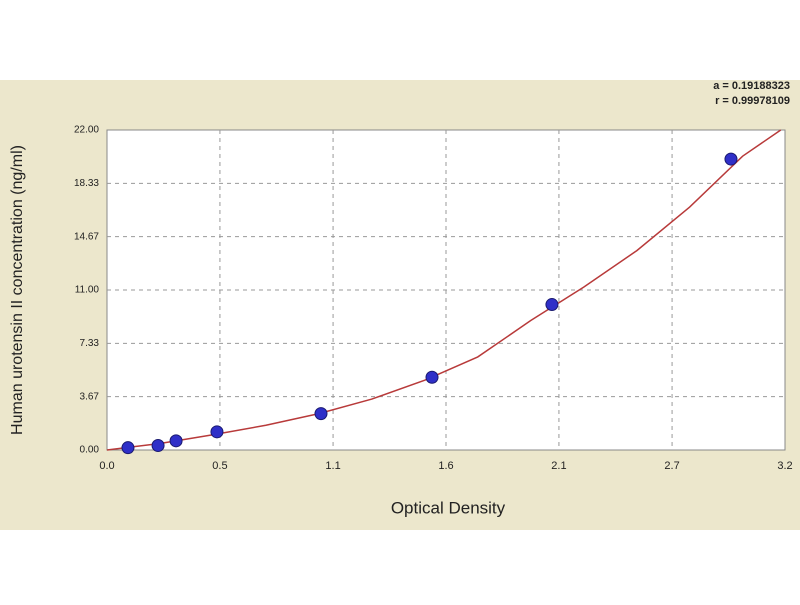  Describe the element at coordinates (86, 236) in the screenshot. I see `y-tick-label: 14.67` at that location.